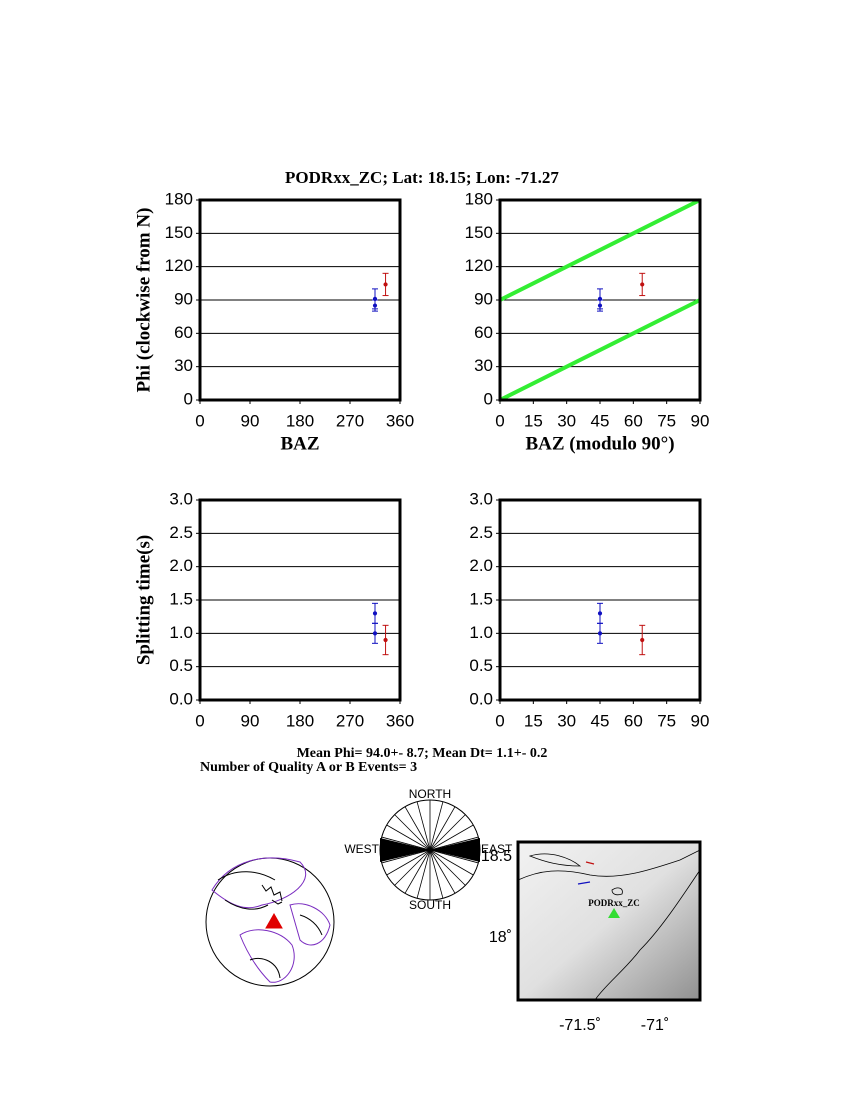  I want to click on map, so click(609, 921).